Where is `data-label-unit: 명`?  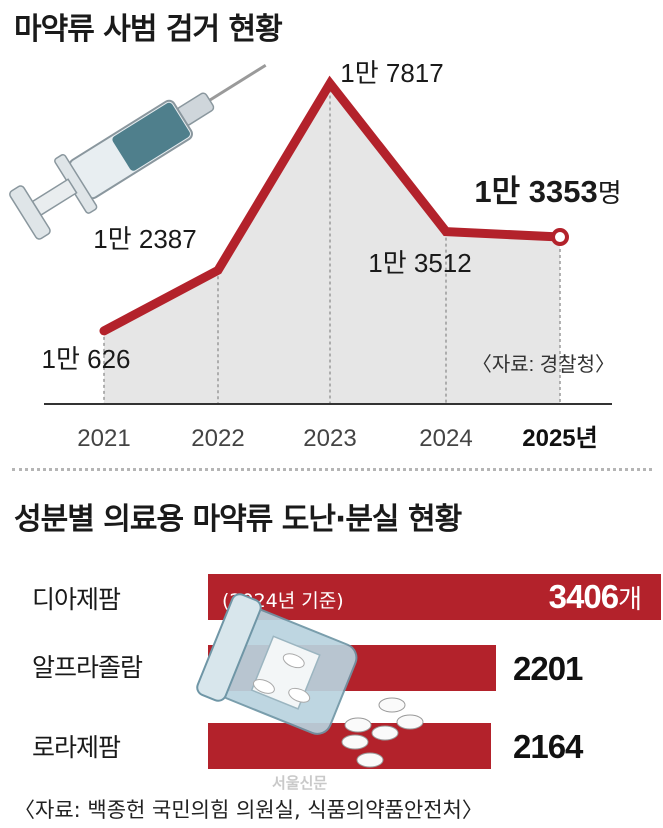
data-label-unit: 명 is located at coordinates (610, 193).